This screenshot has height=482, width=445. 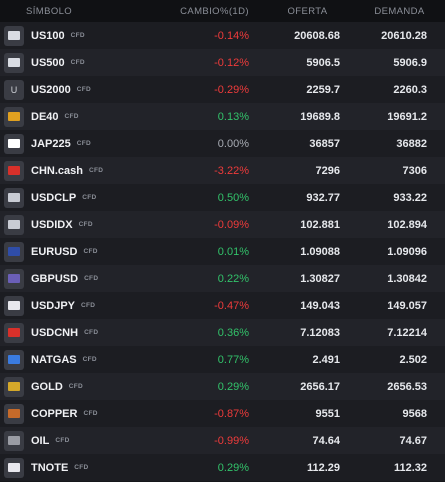 I want to click on table-row: USDCLP CFD 0.50% 932.77 933.22, so click(x=222, y=197).